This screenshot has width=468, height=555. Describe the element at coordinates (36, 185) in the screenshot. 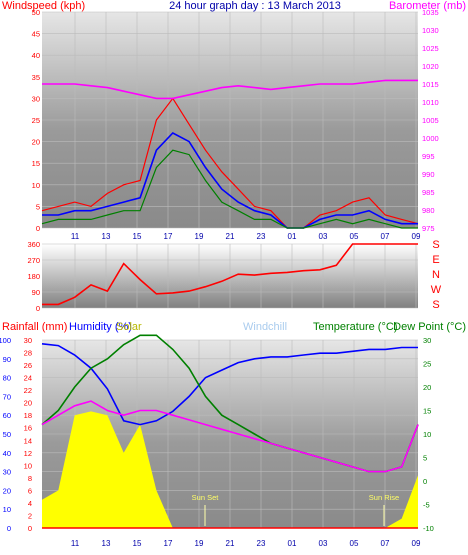

I see `wind-y-tick-label: 10` at that location.